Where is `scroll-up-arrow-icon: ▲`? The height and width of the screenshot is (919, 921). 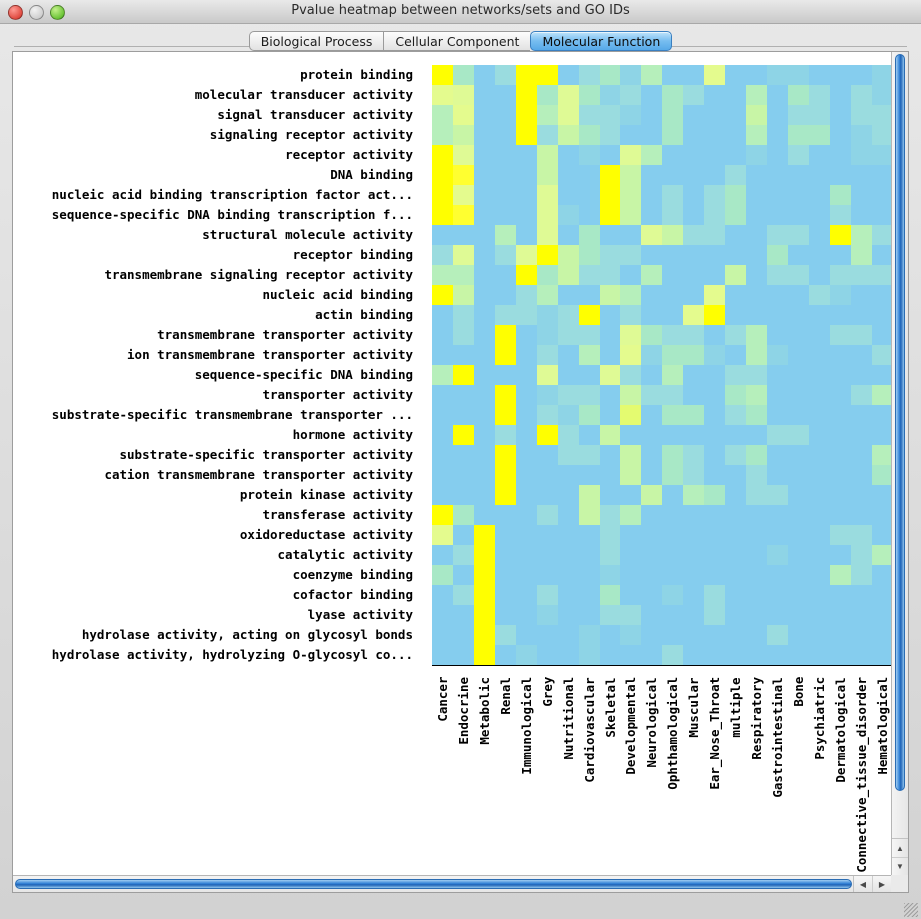 scroll-up-arrow-icon: ▲ is located at coordinates (900, 849).